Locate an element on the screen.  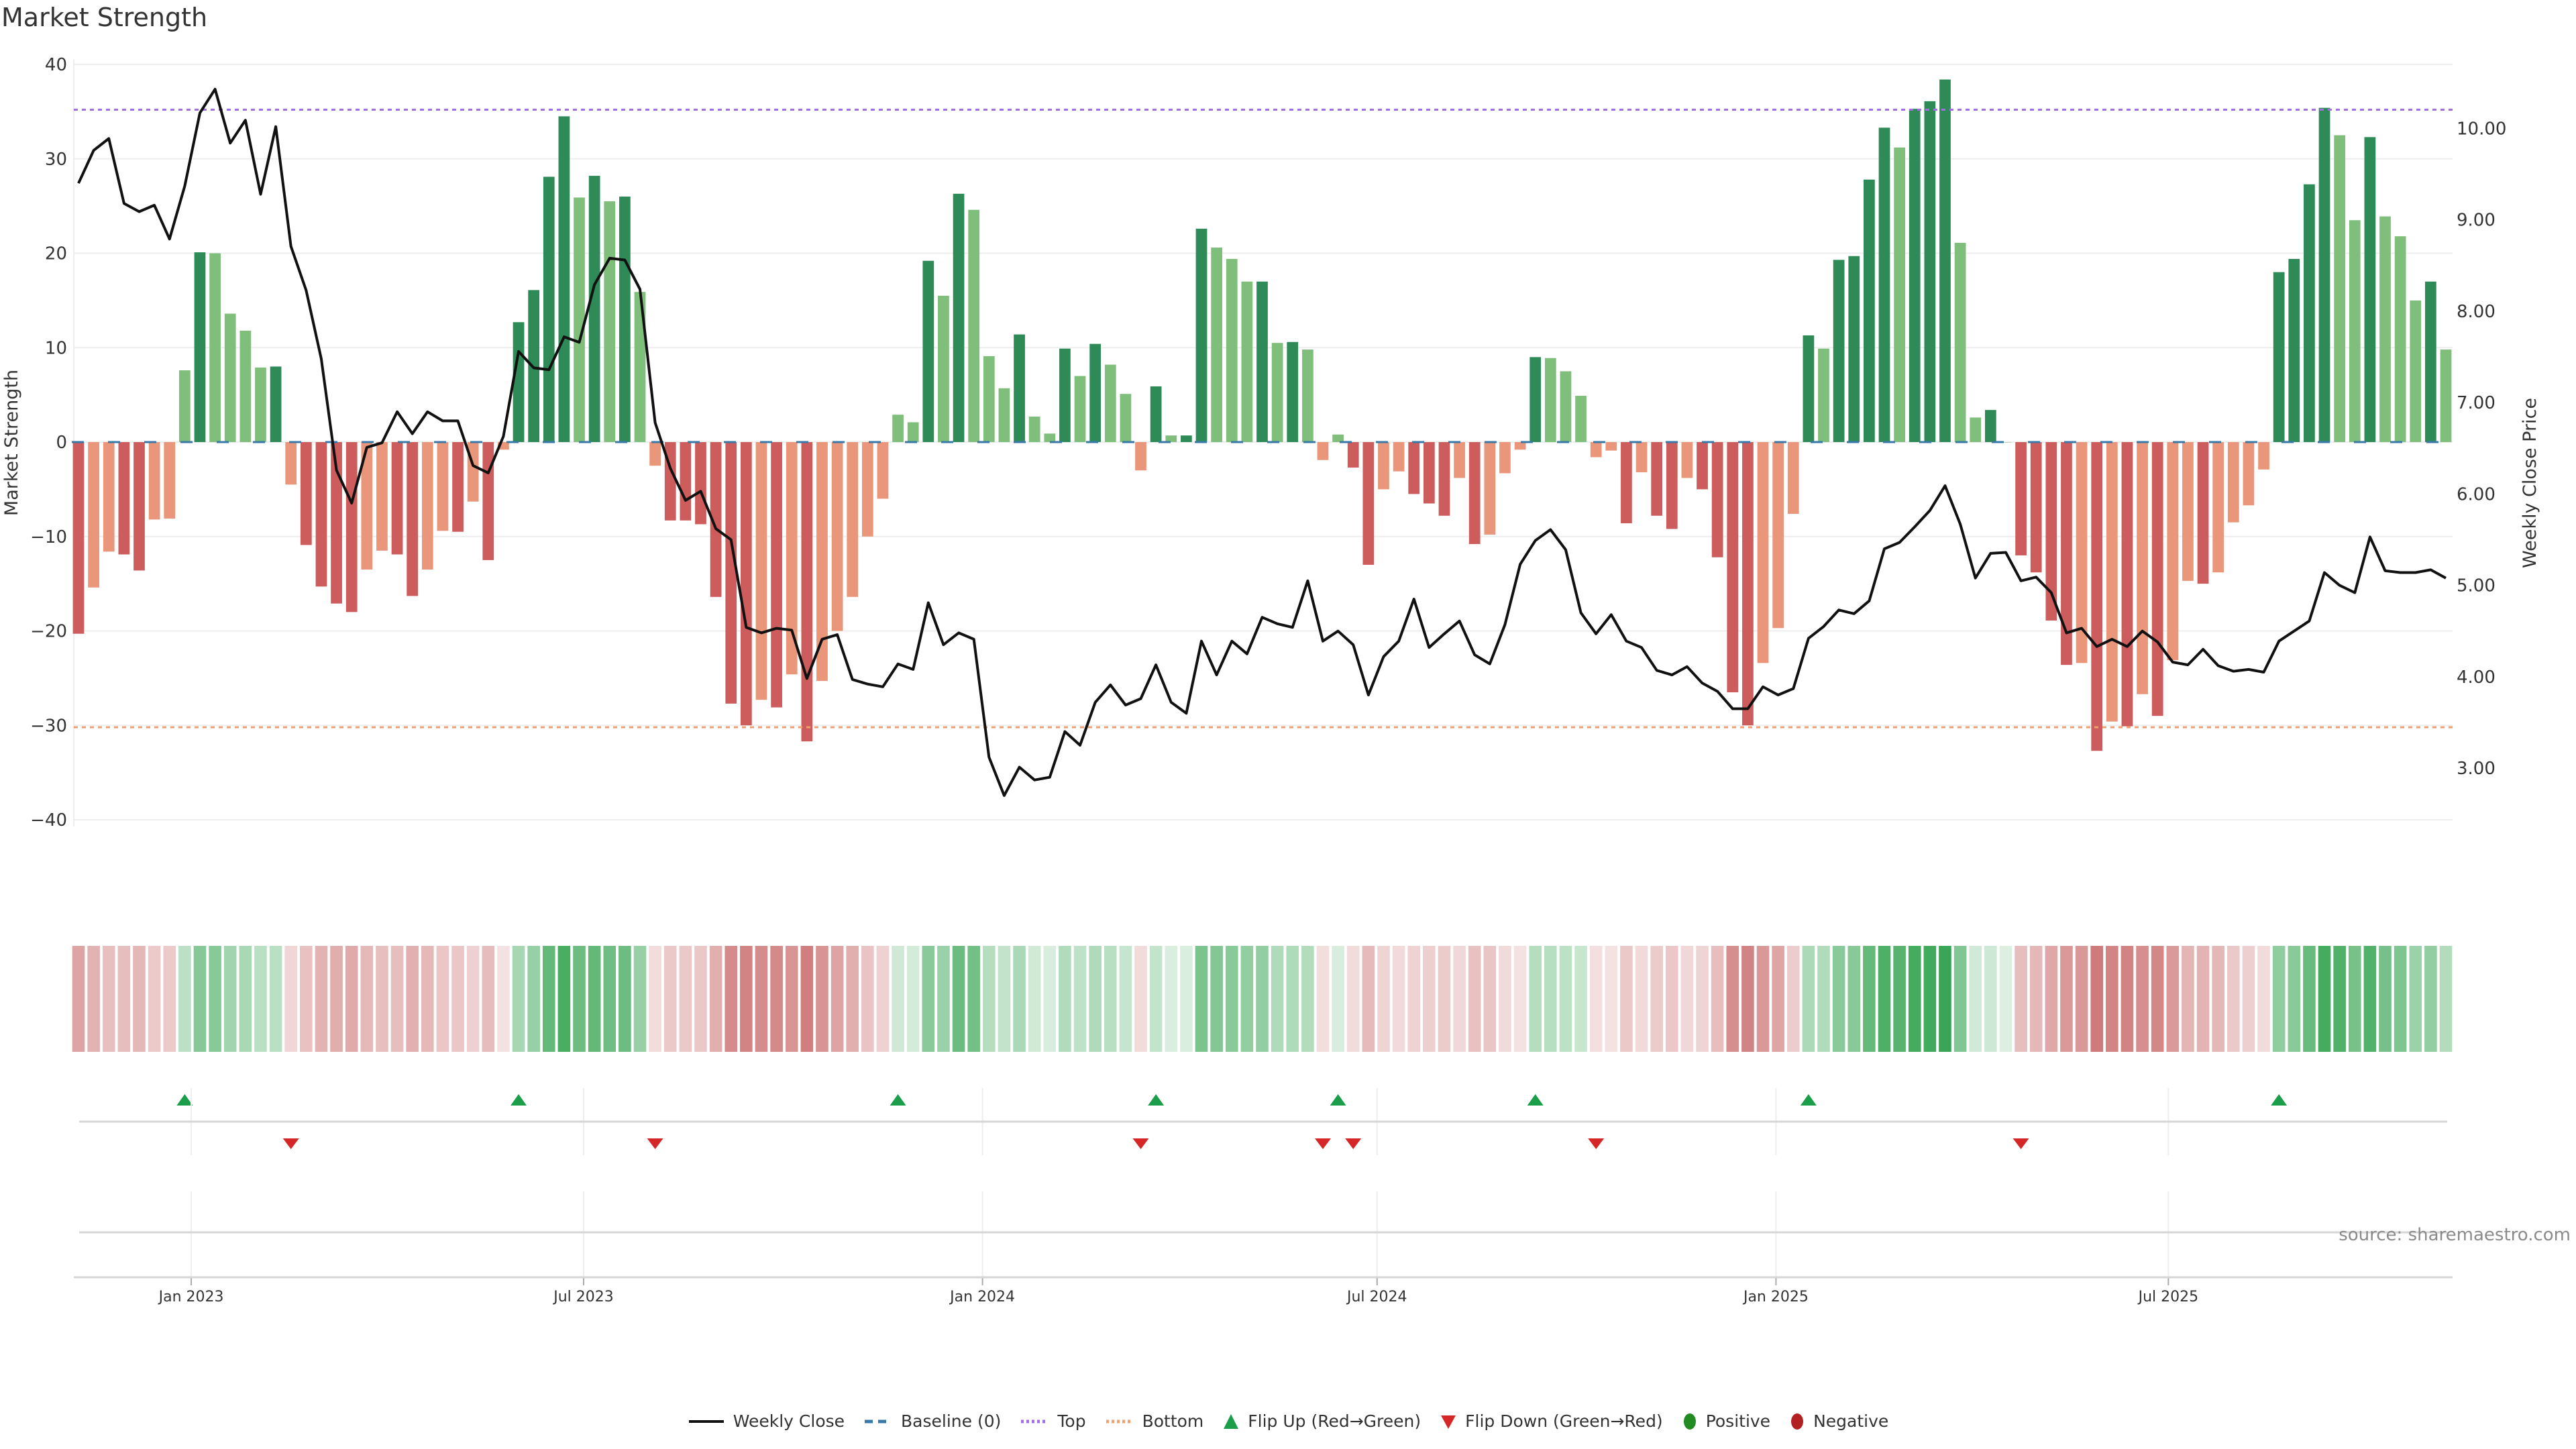
flip-signals is located at coordinates (1232, 1121).